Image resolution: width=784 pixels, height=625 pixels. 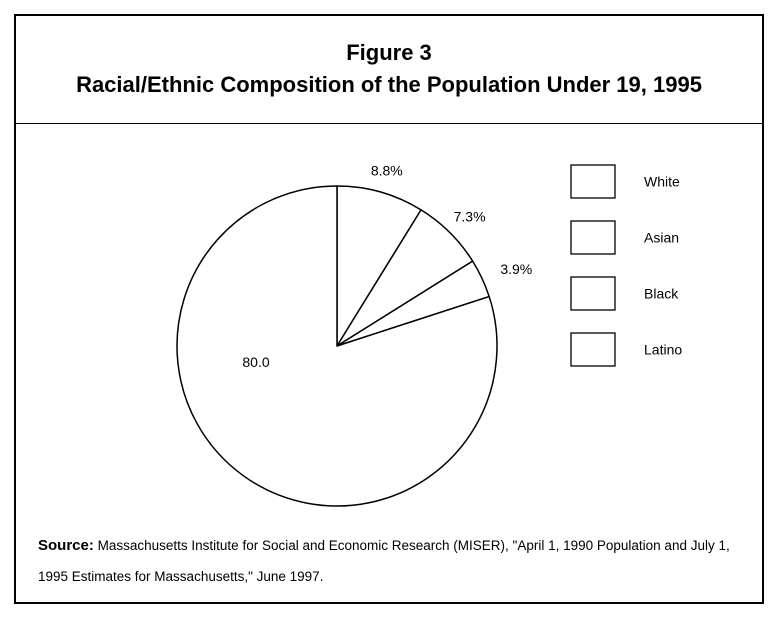 I want to click on pie-slice-labels: 8.8% 7.3% 3.9% 80.0, so click(x=387, y=267).